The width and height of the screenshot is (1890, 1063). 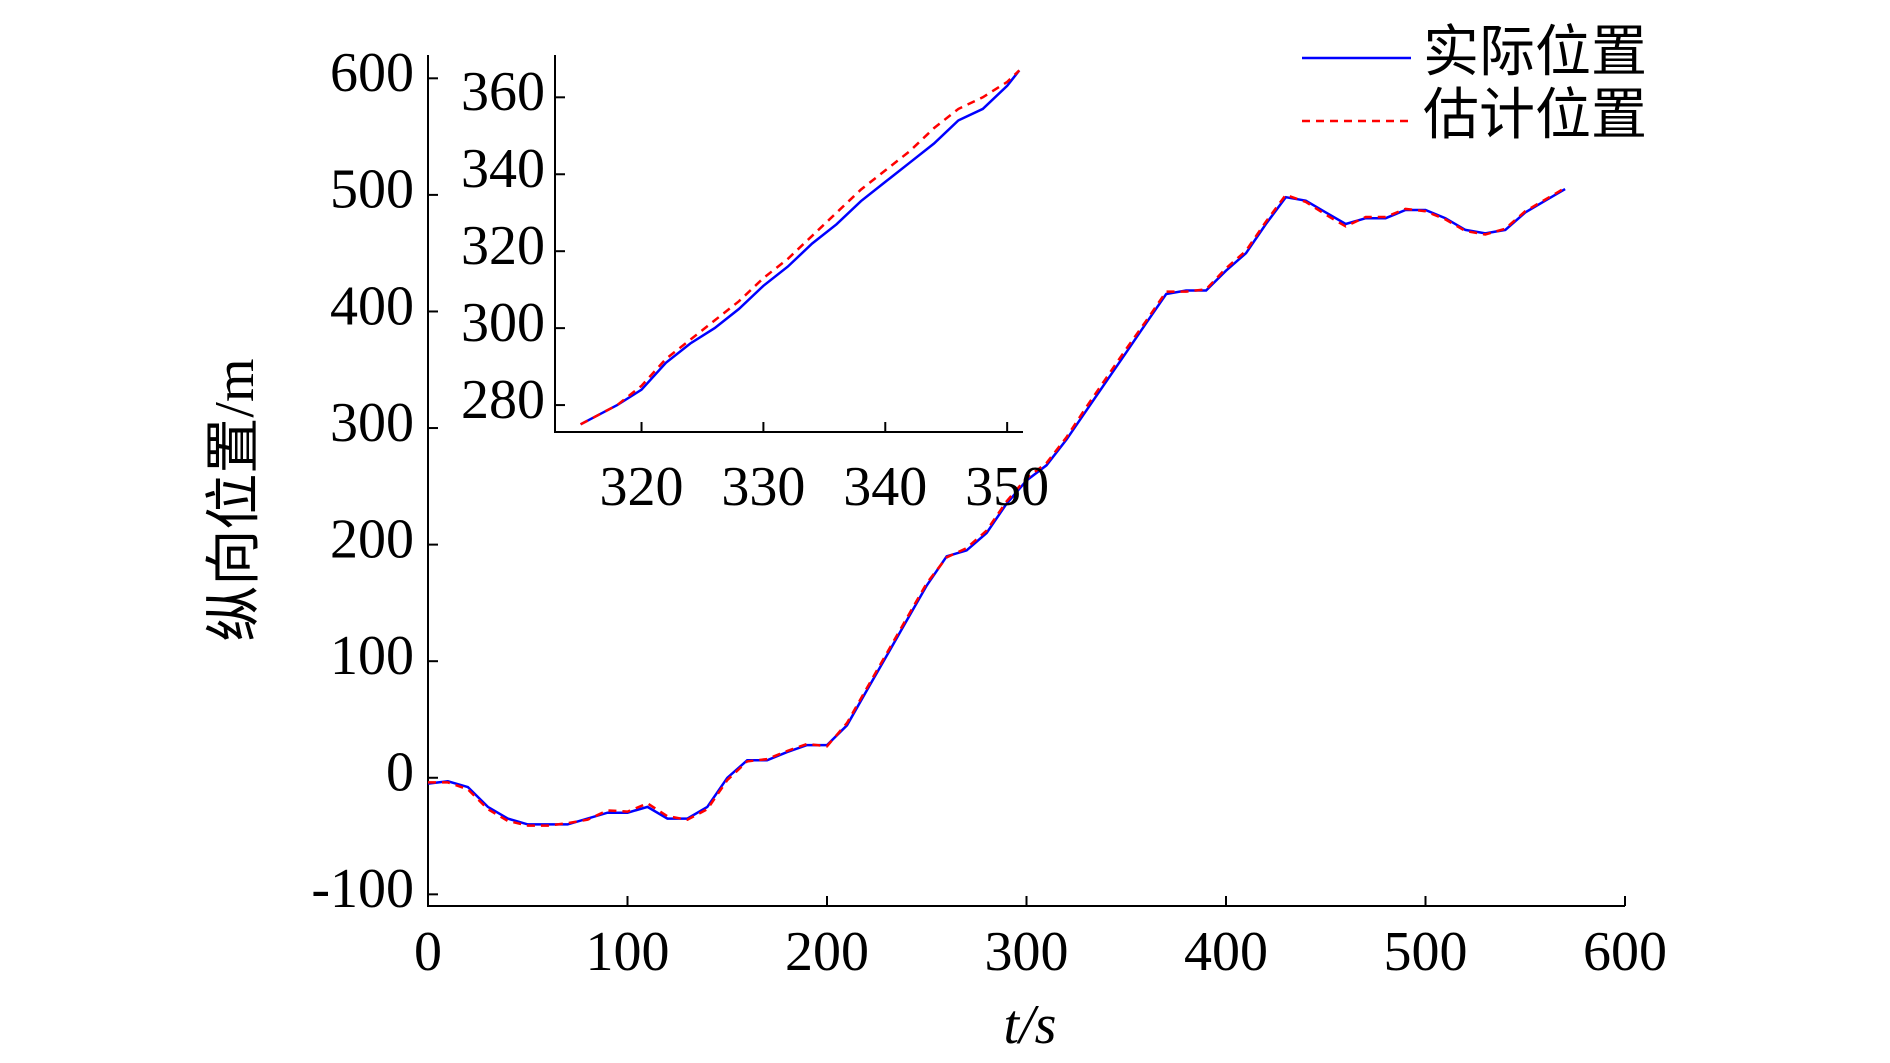 What do you see at coordinates (503, 246) in the screenshot?
I see `y-tick-label: 320` at bounding box center [503, 246].